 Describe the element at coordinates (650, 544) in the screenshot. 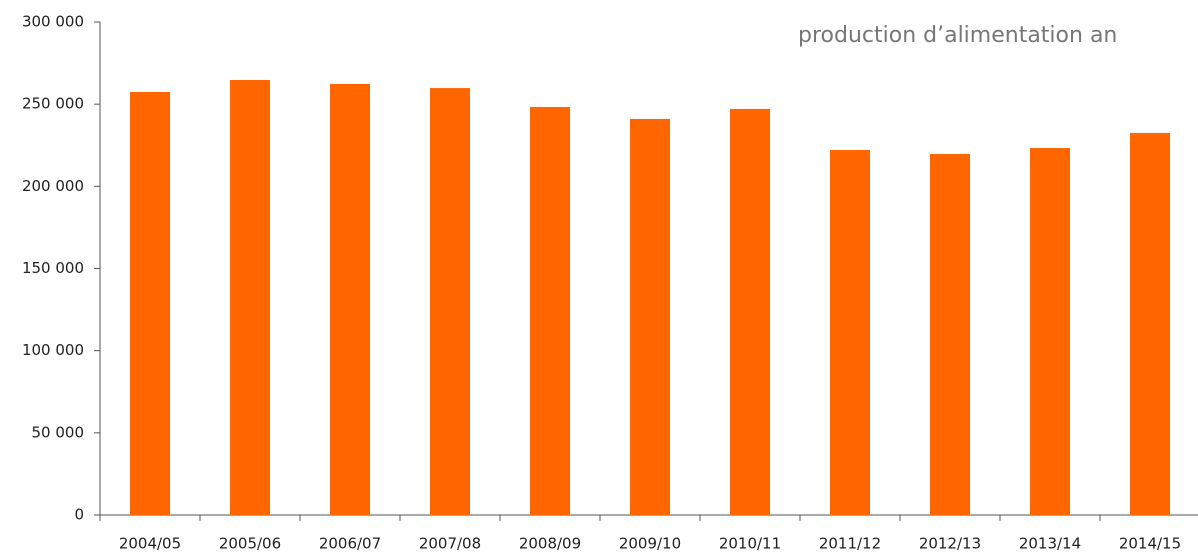

I see `x-tick-label: 2009/10` at that location.